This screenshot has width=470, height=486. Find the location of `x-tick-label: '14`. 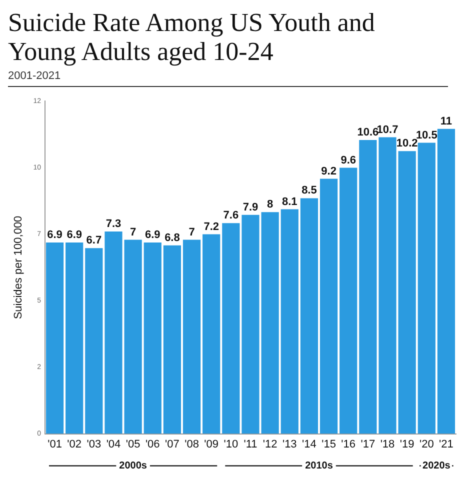

x-tick-label: '14 is located at coordinates (309, 444).